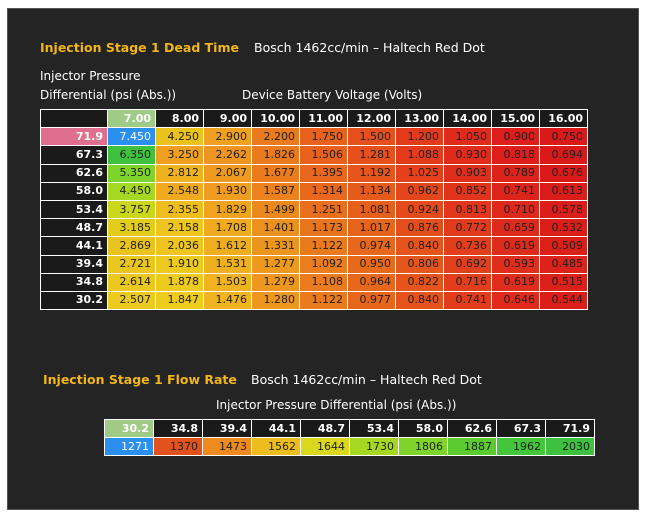  I want to click on table-cell: 1271, so click(129, 446).